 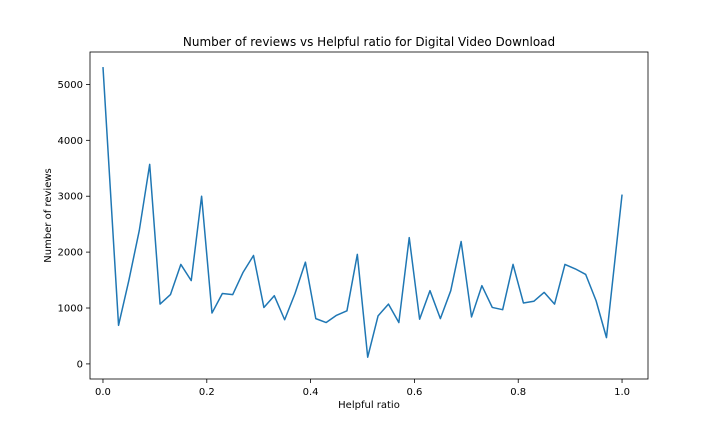 I want to click on x-tick-label: 0.0, so click(x=103, y=392).